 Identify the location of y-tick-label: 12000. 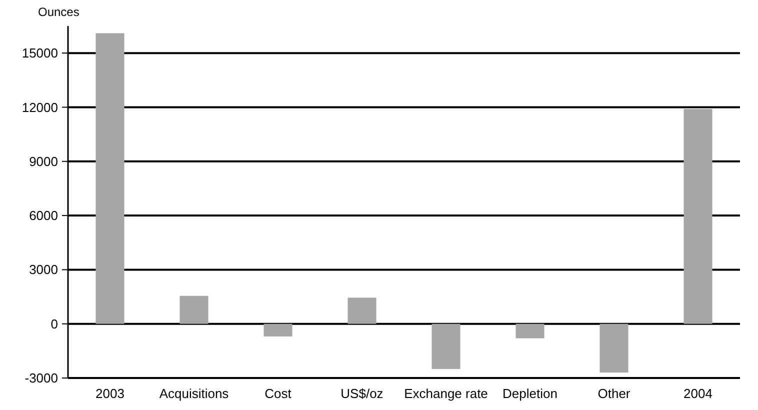
(40, 107).